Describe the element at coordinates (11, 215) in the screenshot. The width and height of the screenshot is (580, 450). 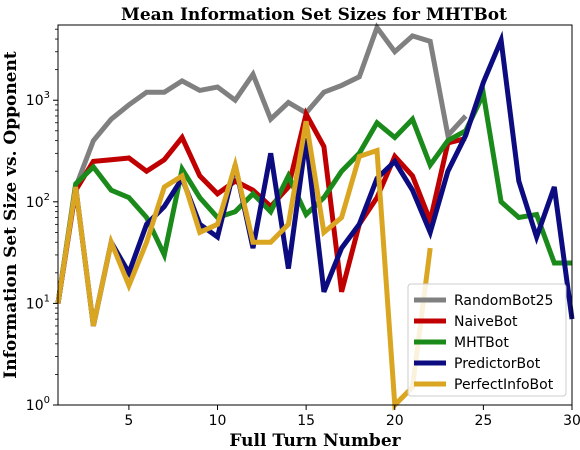
I see `y-axis-label: Information Set Size vs. Opponent` at that location.